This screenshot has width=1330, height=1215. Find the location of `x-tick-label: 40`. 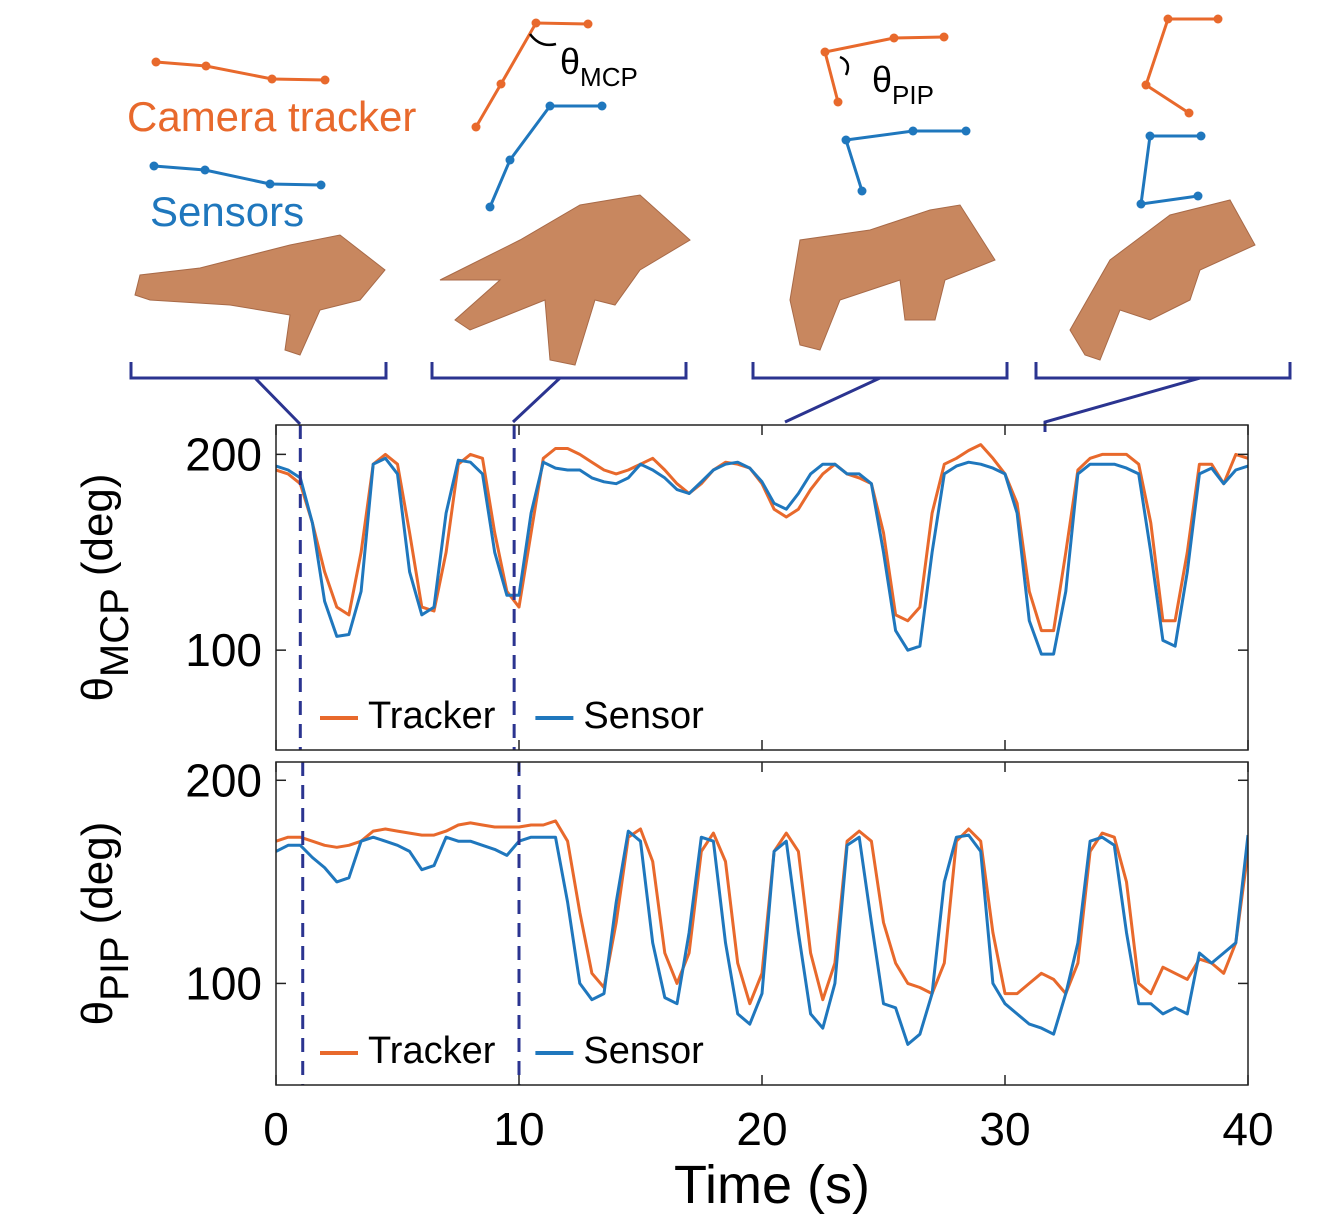

x-tick-label: 40 is located at coordinates (1247, 1129).